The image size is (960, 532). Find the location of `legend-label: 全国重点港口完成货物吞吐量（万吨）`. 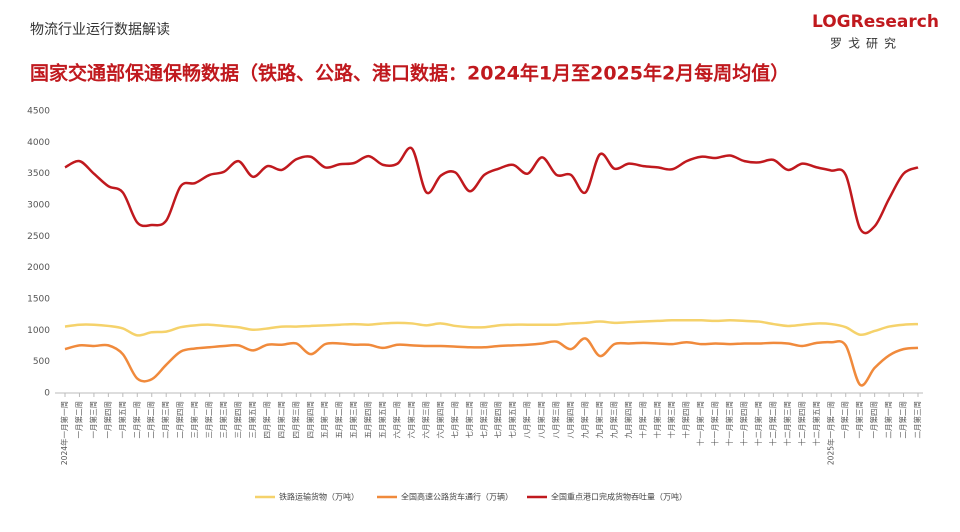

legend-label: 全国重点港口完成货物吞吐量（万吨） is located at coordinates (619, 497).